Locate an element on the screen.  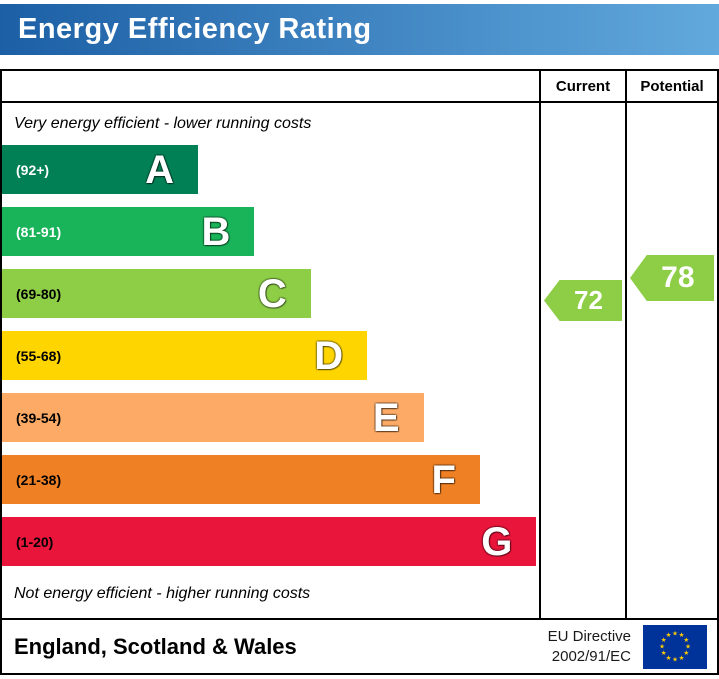
band-letter: C is located at coordinates (272, 293).